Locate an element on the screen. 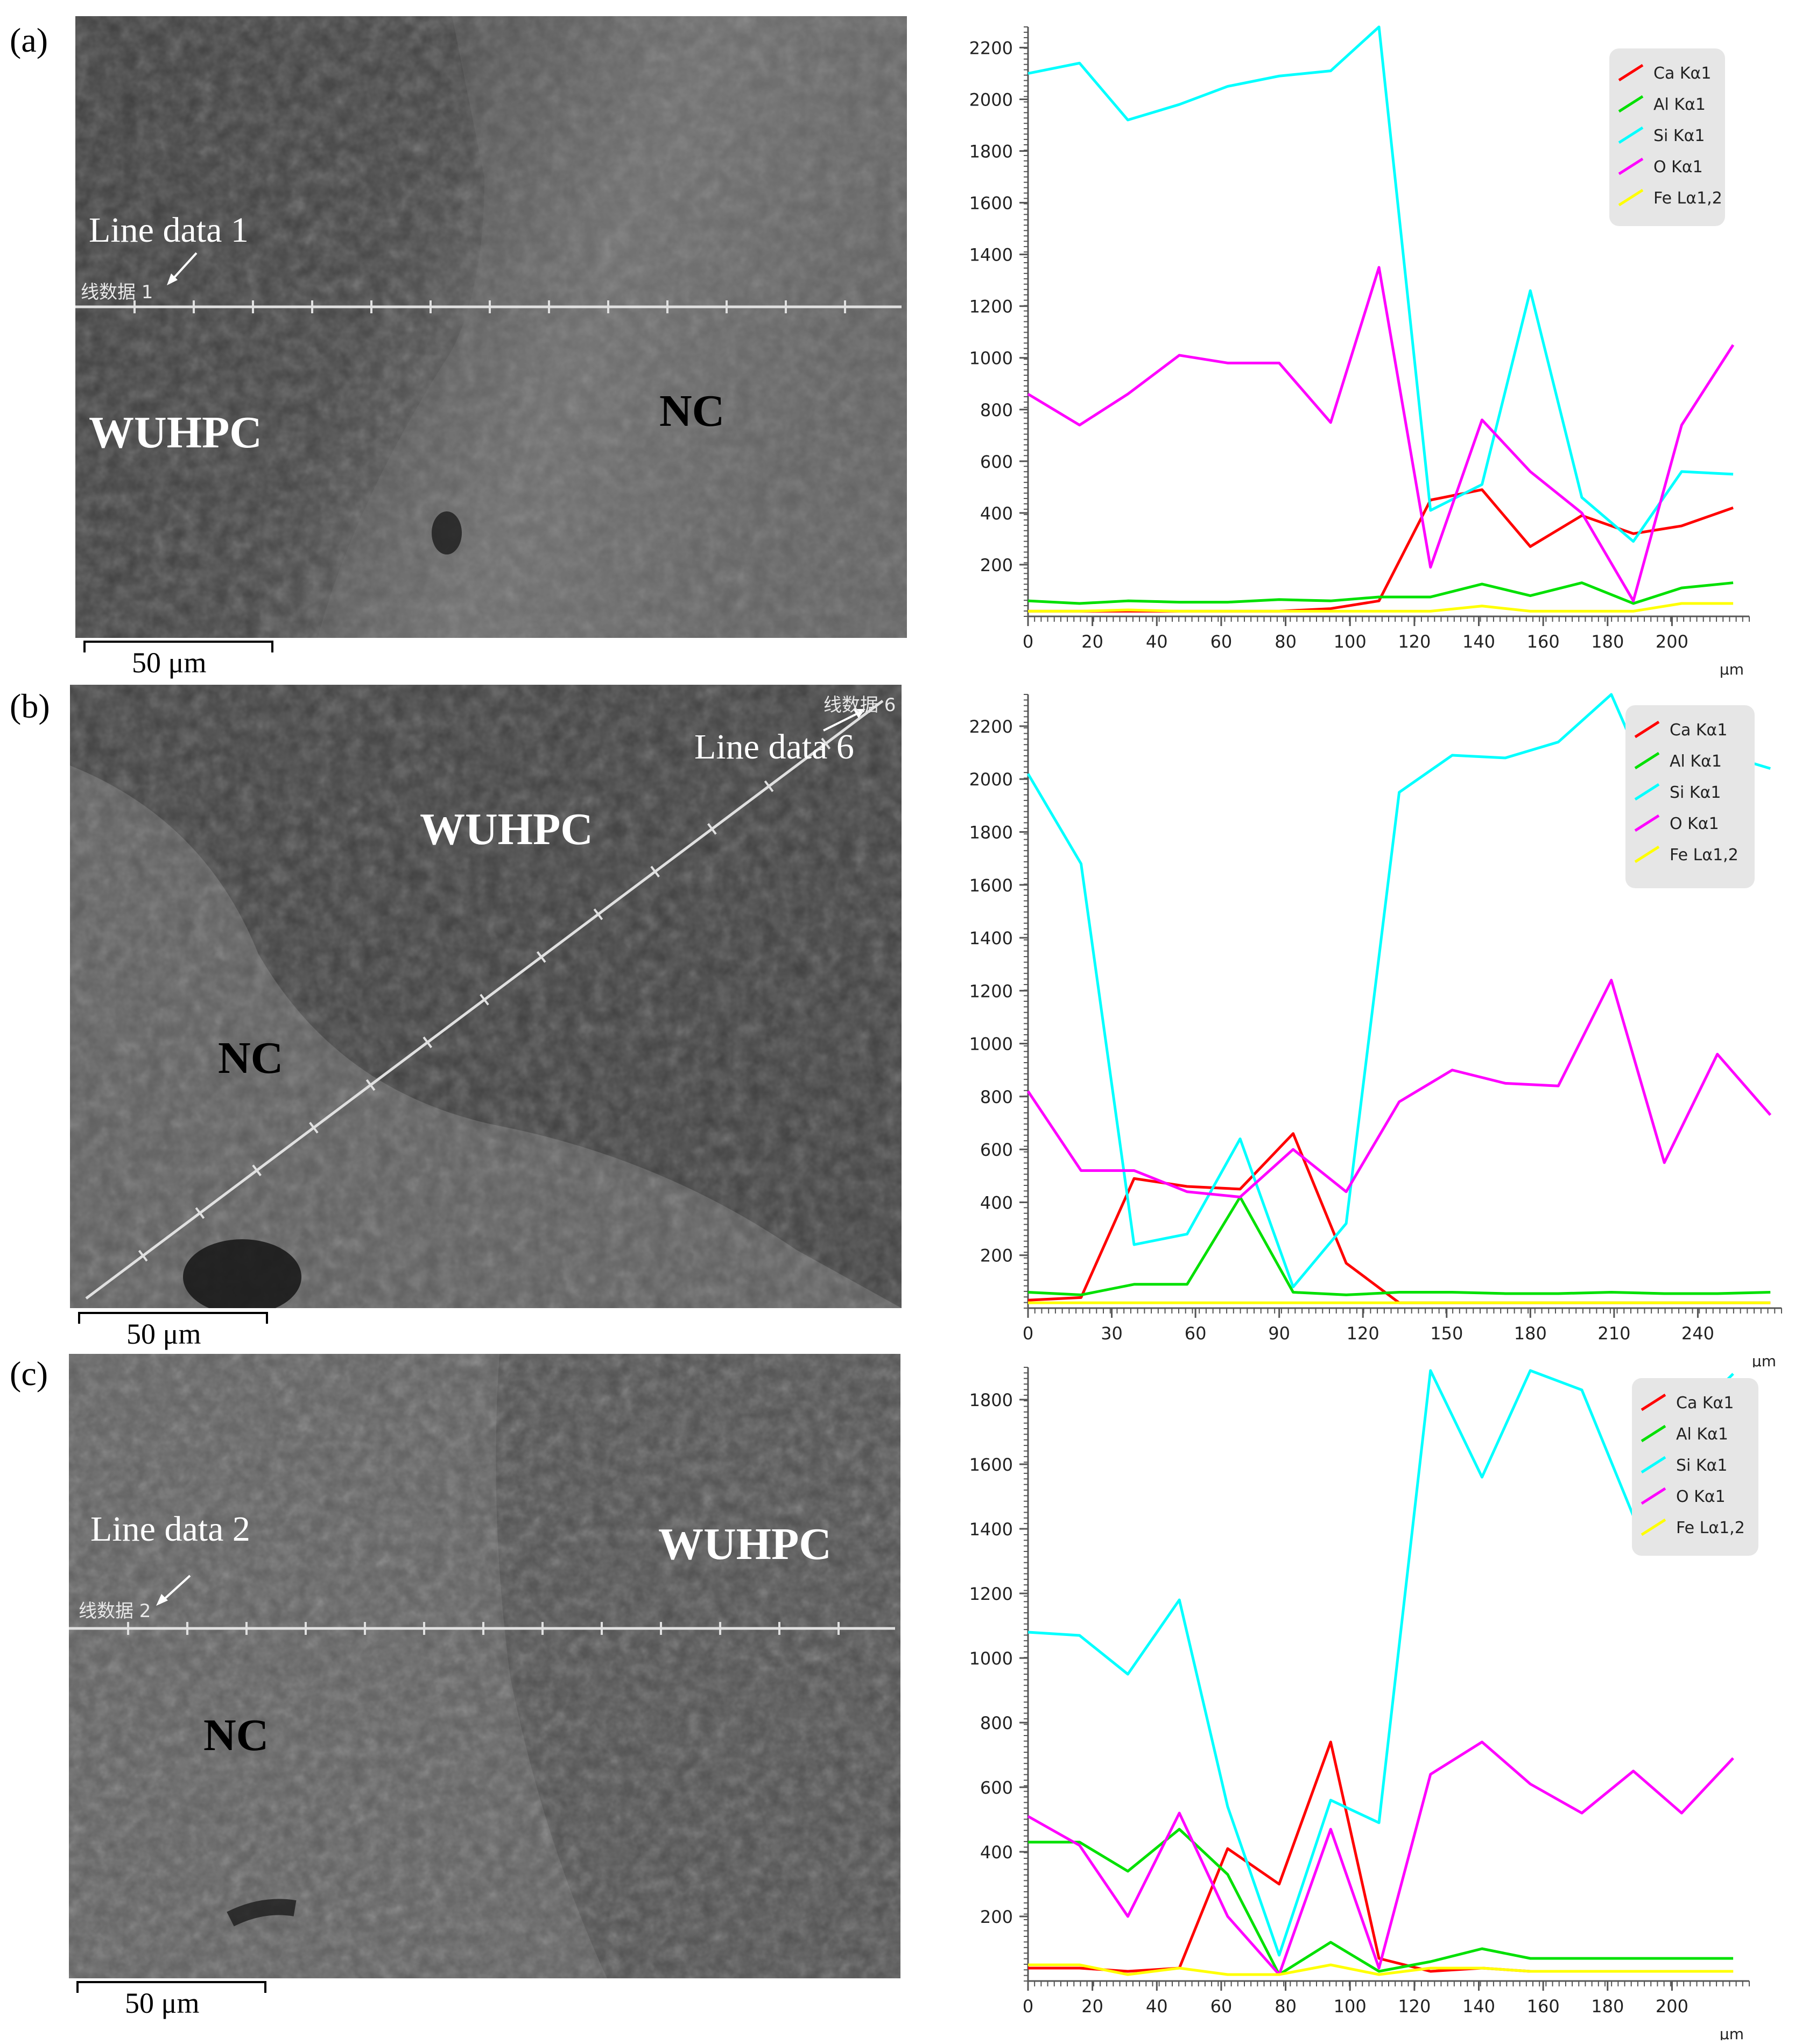 Image resolution: width=1802 pixels, height=2044 pixels. x-tick-label: 40 is located at coordinates (1157, 2006).